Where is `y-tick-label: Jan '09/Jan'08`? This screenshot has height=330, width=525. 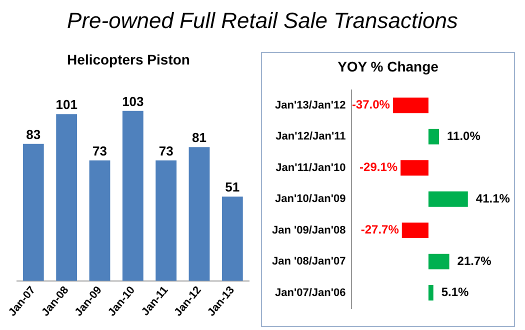
y-tick-label: Jan '09/Jan'08 is located at coordinates (309, 230).